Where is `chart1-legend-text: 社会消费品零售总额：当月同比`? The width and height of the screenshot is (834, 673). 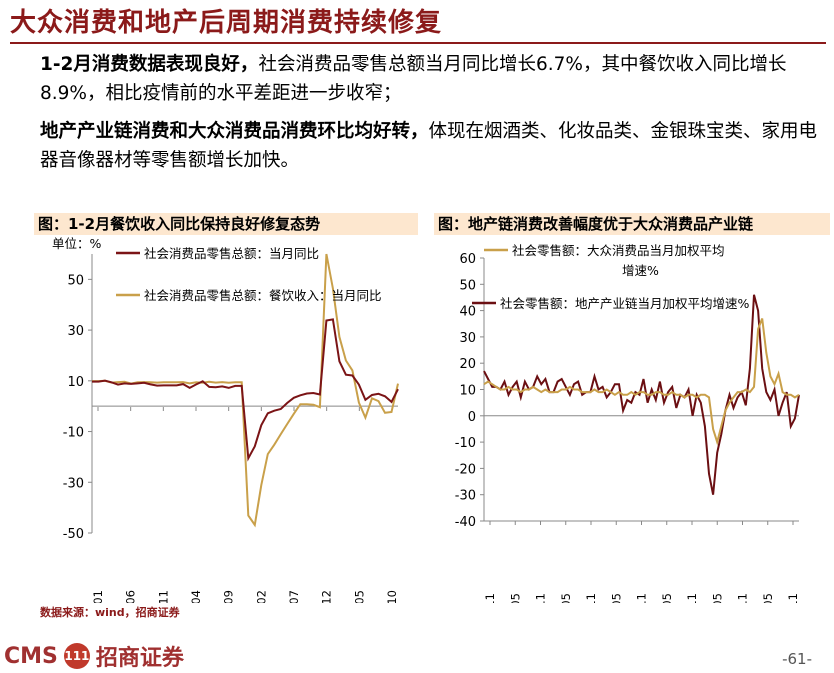 chart1-legend-text: 社会消费品零售总额：当月同比 is located at coordinates (231, 253).